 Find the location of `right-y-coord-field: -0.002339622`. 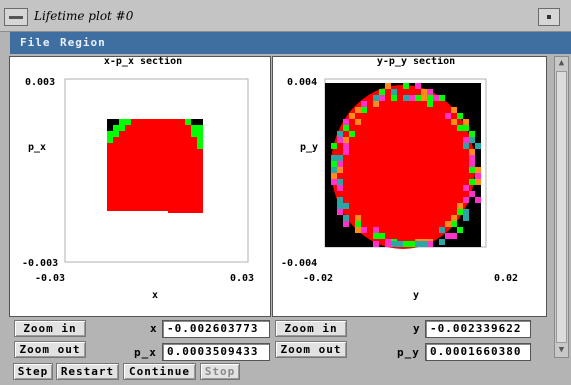

right-y-coord-field: -0.002339622 is located at coordinates (478, 329).